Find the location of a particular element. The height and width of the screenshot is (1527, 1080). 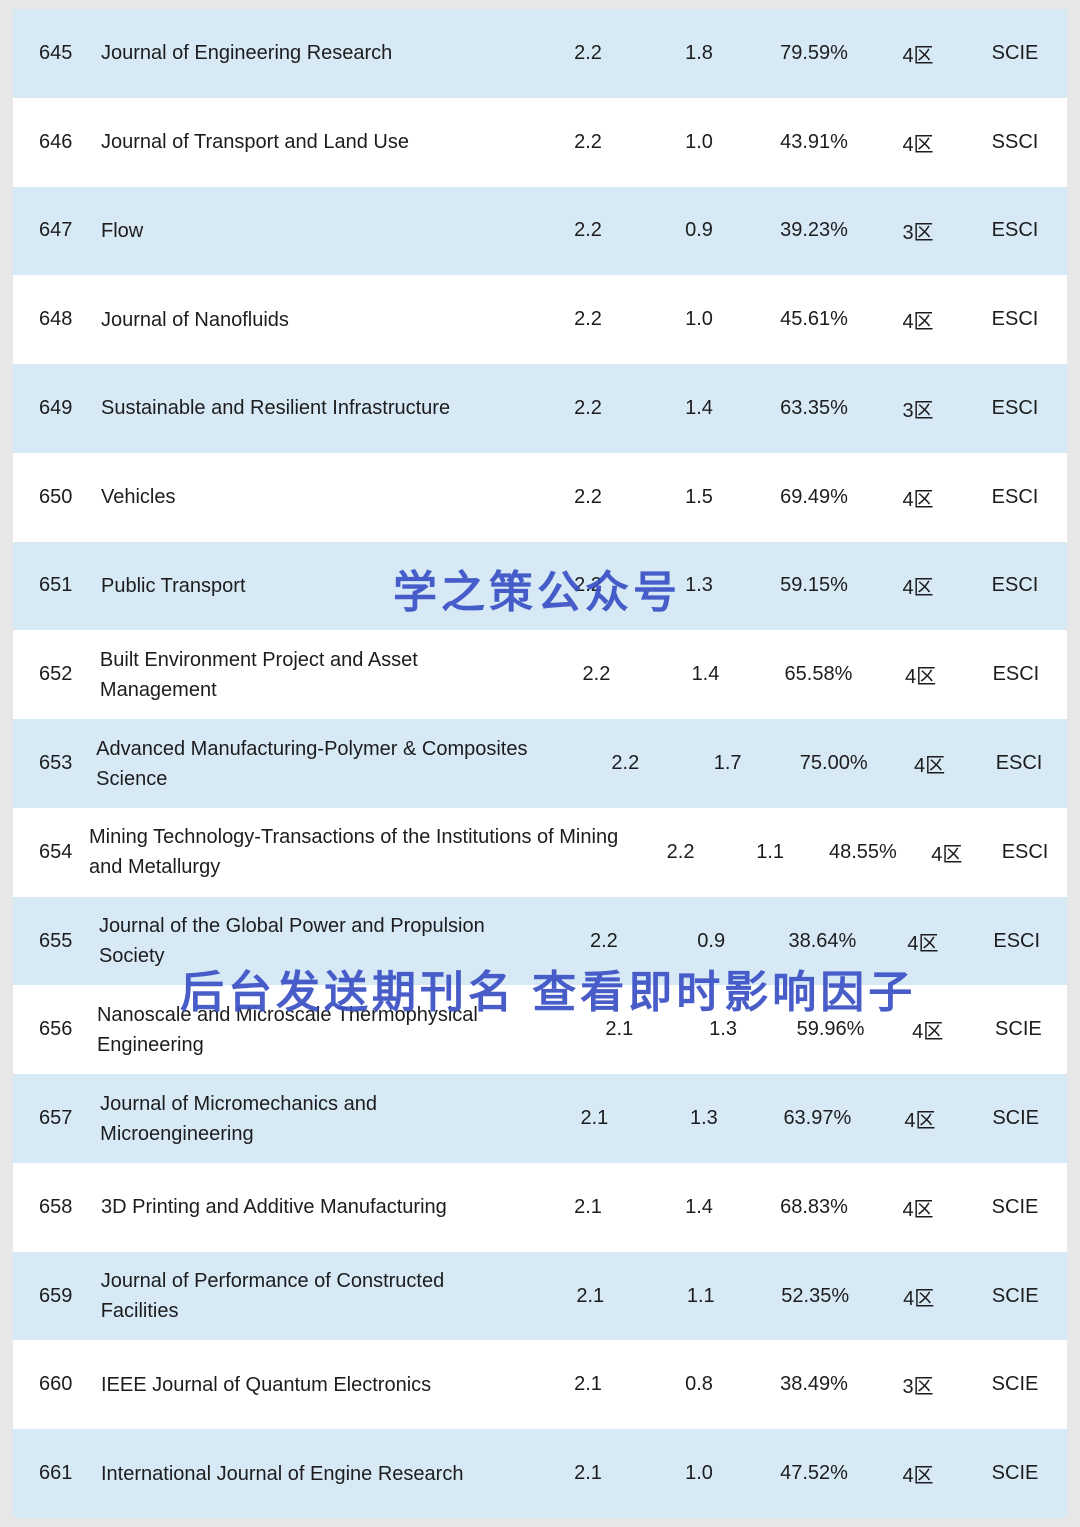

journal-name-cell: IEEE Journal of Quantum Electronics is located at coordinates (266, 1384).